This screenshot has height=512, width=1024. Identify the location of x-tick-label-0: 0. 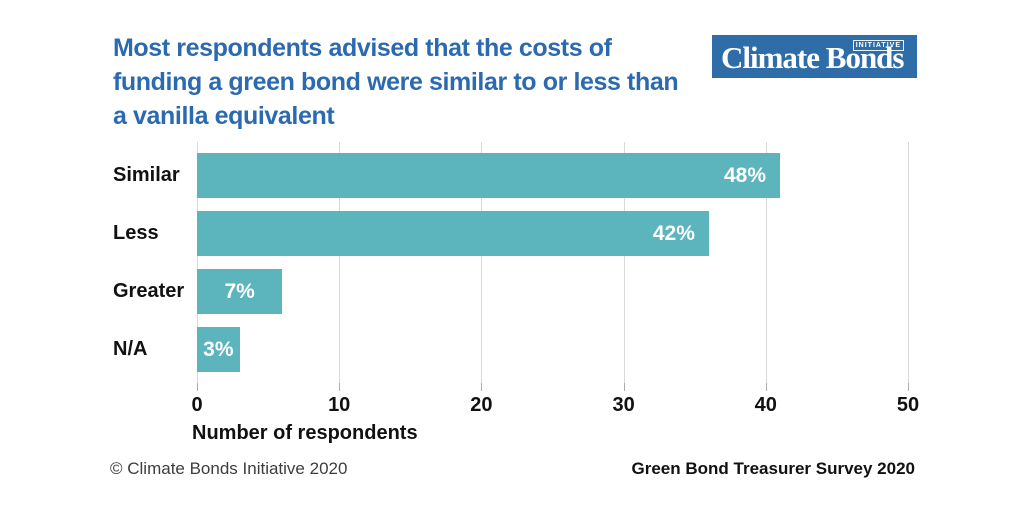
(197, 405).